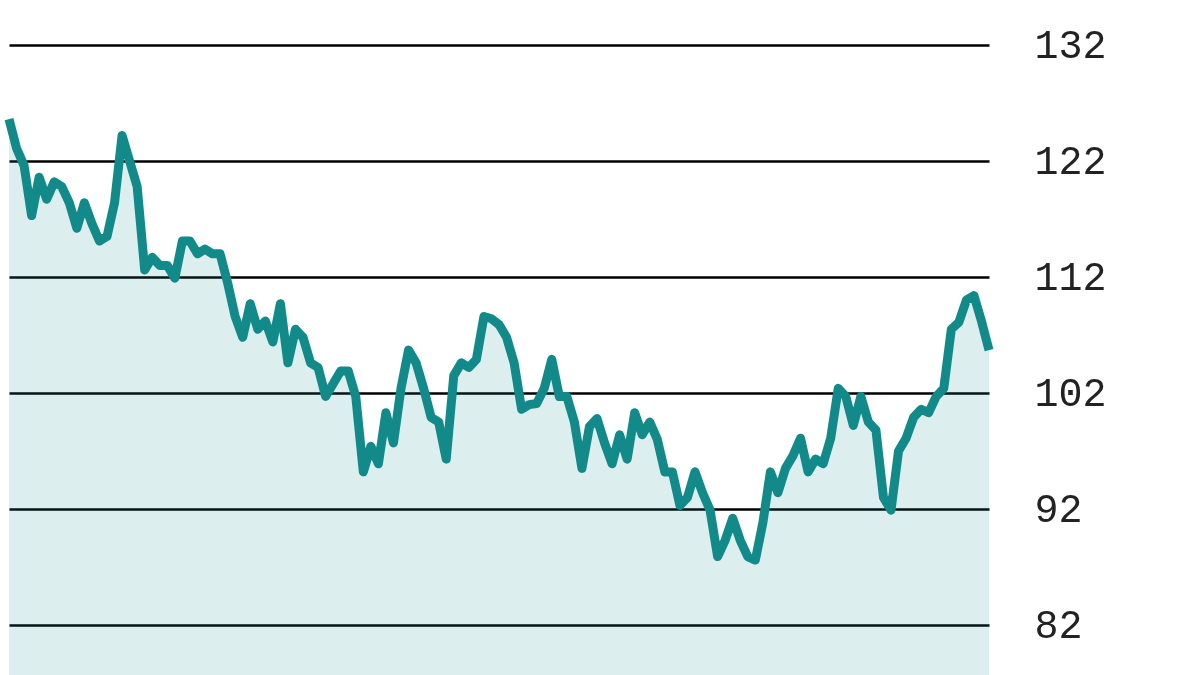 This screenshot has width=1200, height=675. I want to click on y-tick-label: 82, so click(1058, 627).